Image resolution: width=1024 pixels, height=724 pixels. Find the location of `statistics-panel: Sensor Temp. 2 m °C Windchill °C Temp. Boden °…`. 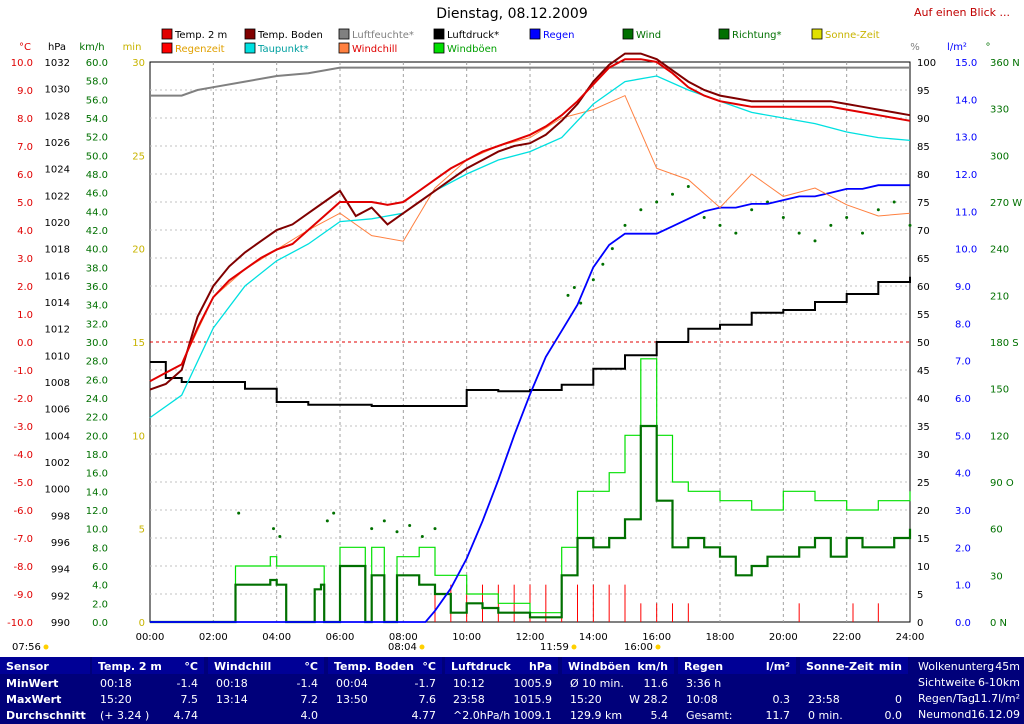

statistics-panel: Sensor Temp. 2 m °C Windchill °C Temp. Boden °… is located at coordinates (512, 690).